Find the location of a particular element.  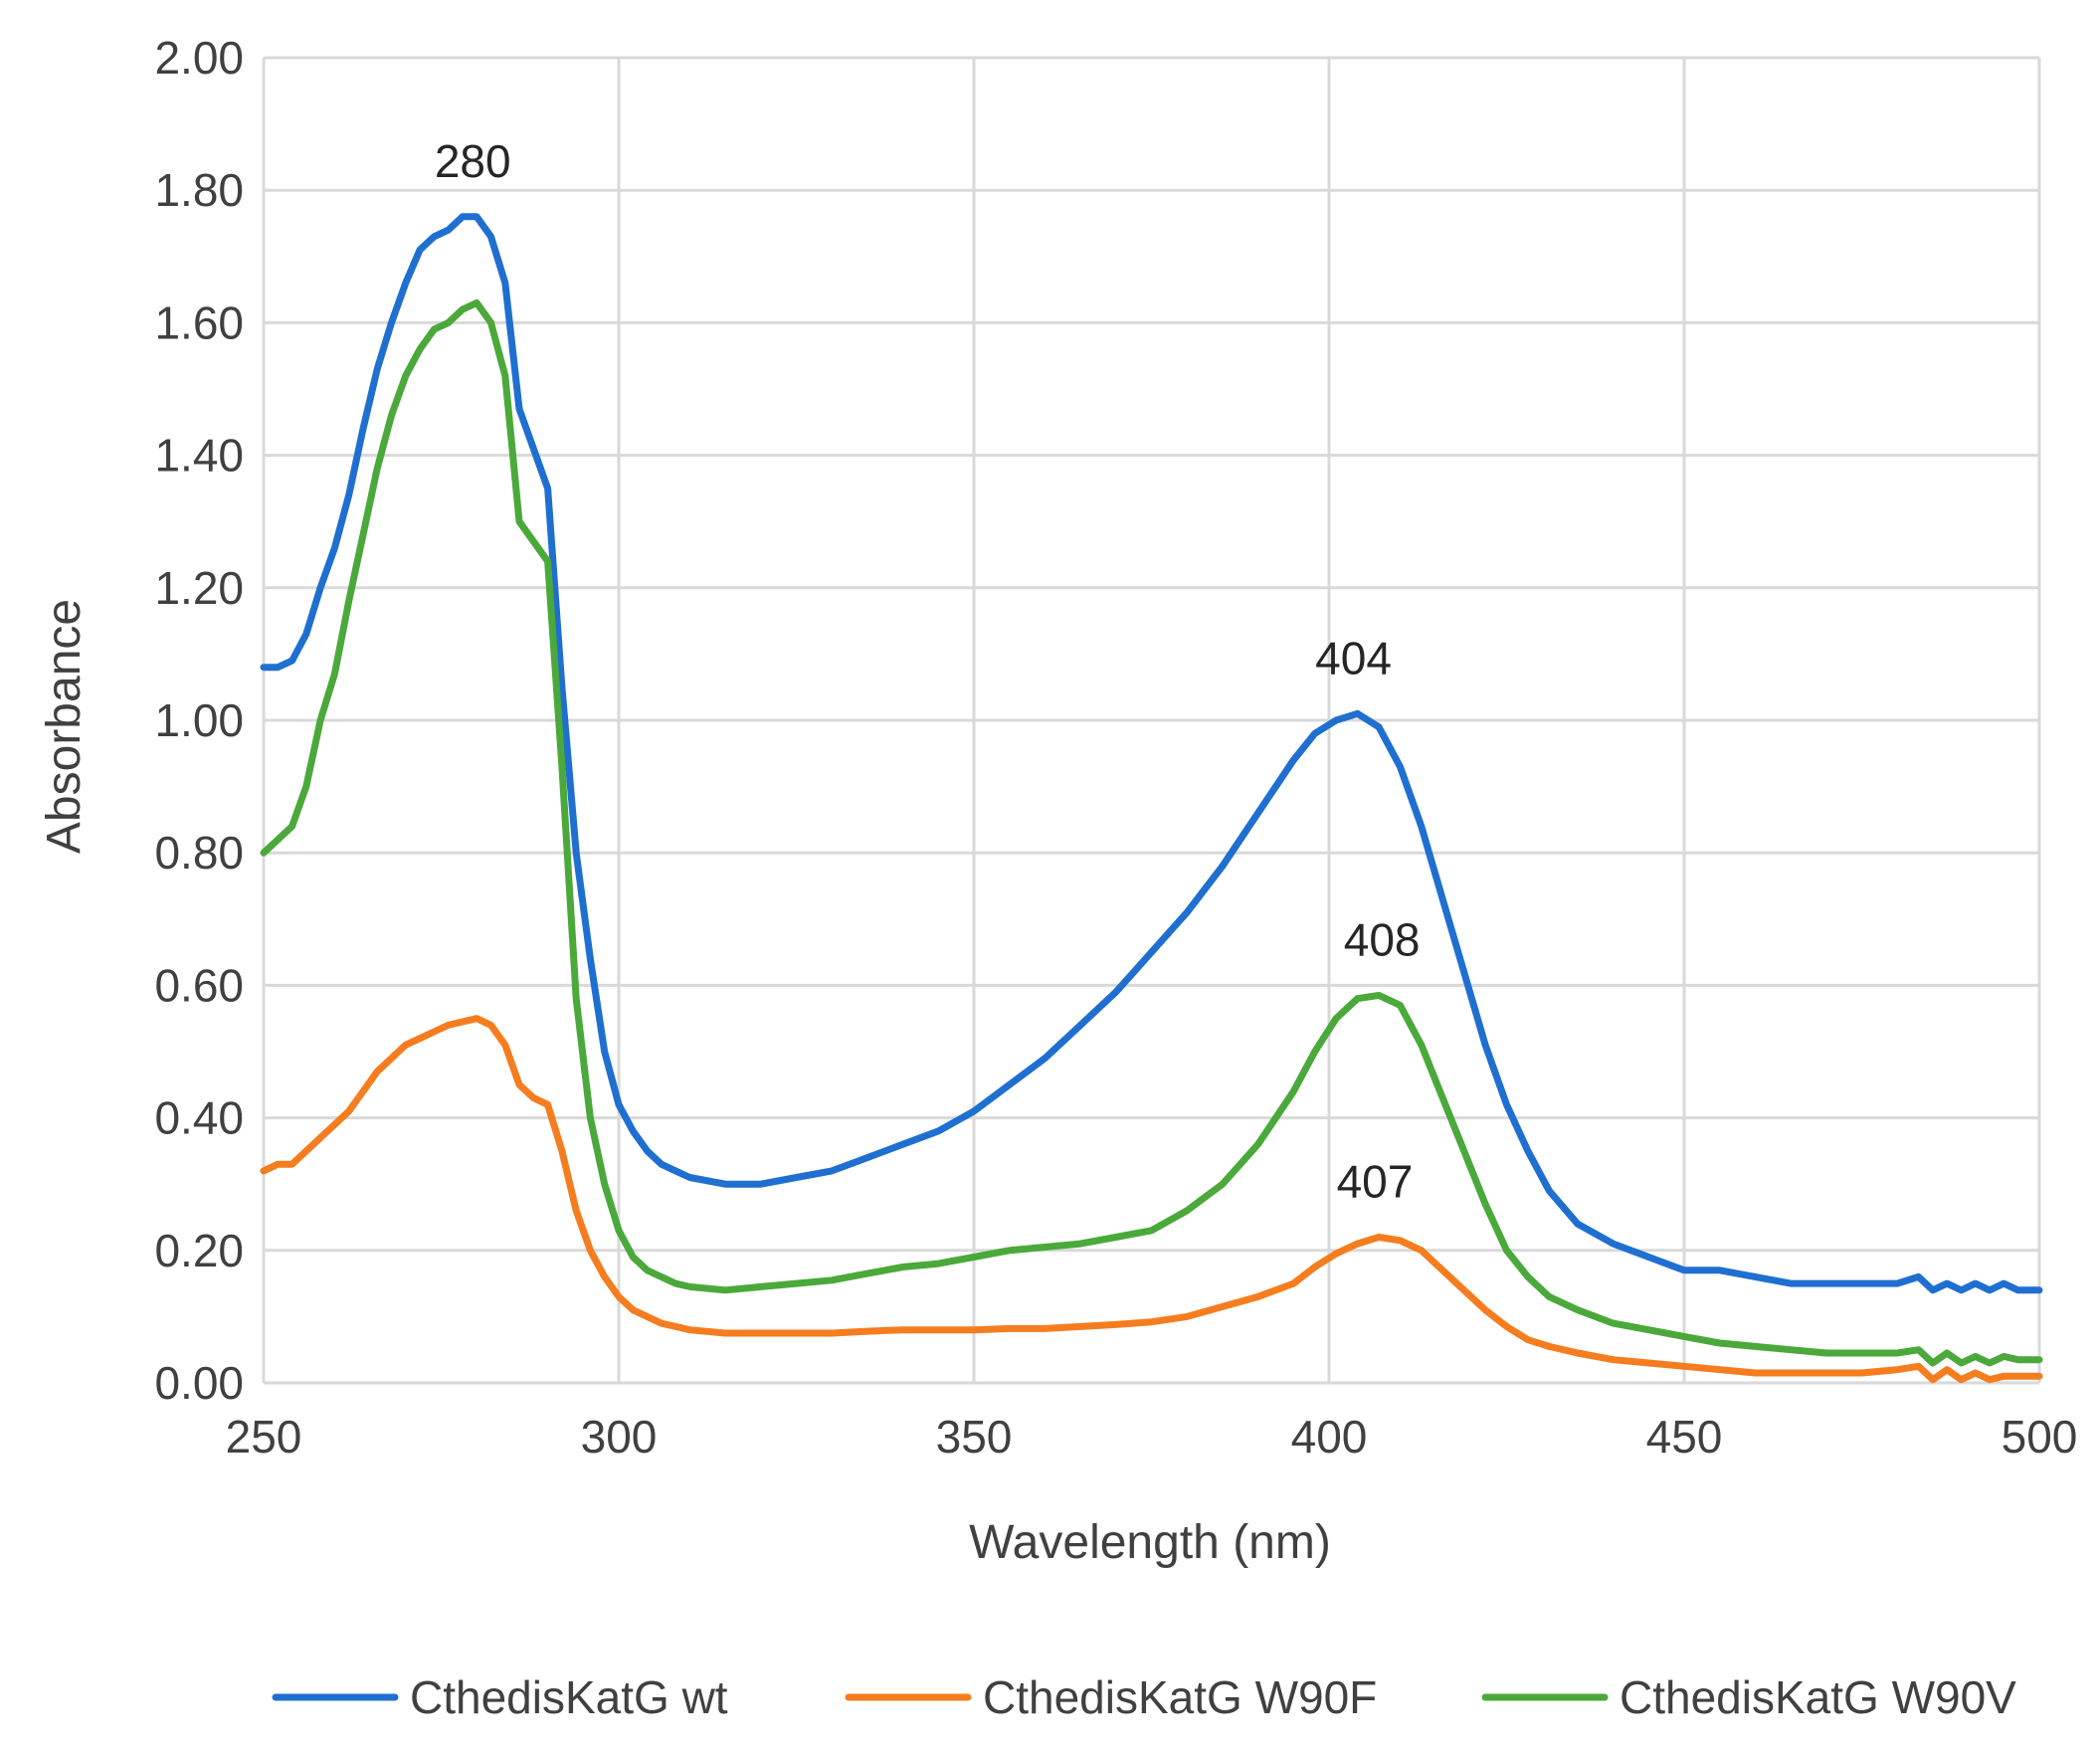

x-tick-label: 450 is located at coordinates (1684, 1436).